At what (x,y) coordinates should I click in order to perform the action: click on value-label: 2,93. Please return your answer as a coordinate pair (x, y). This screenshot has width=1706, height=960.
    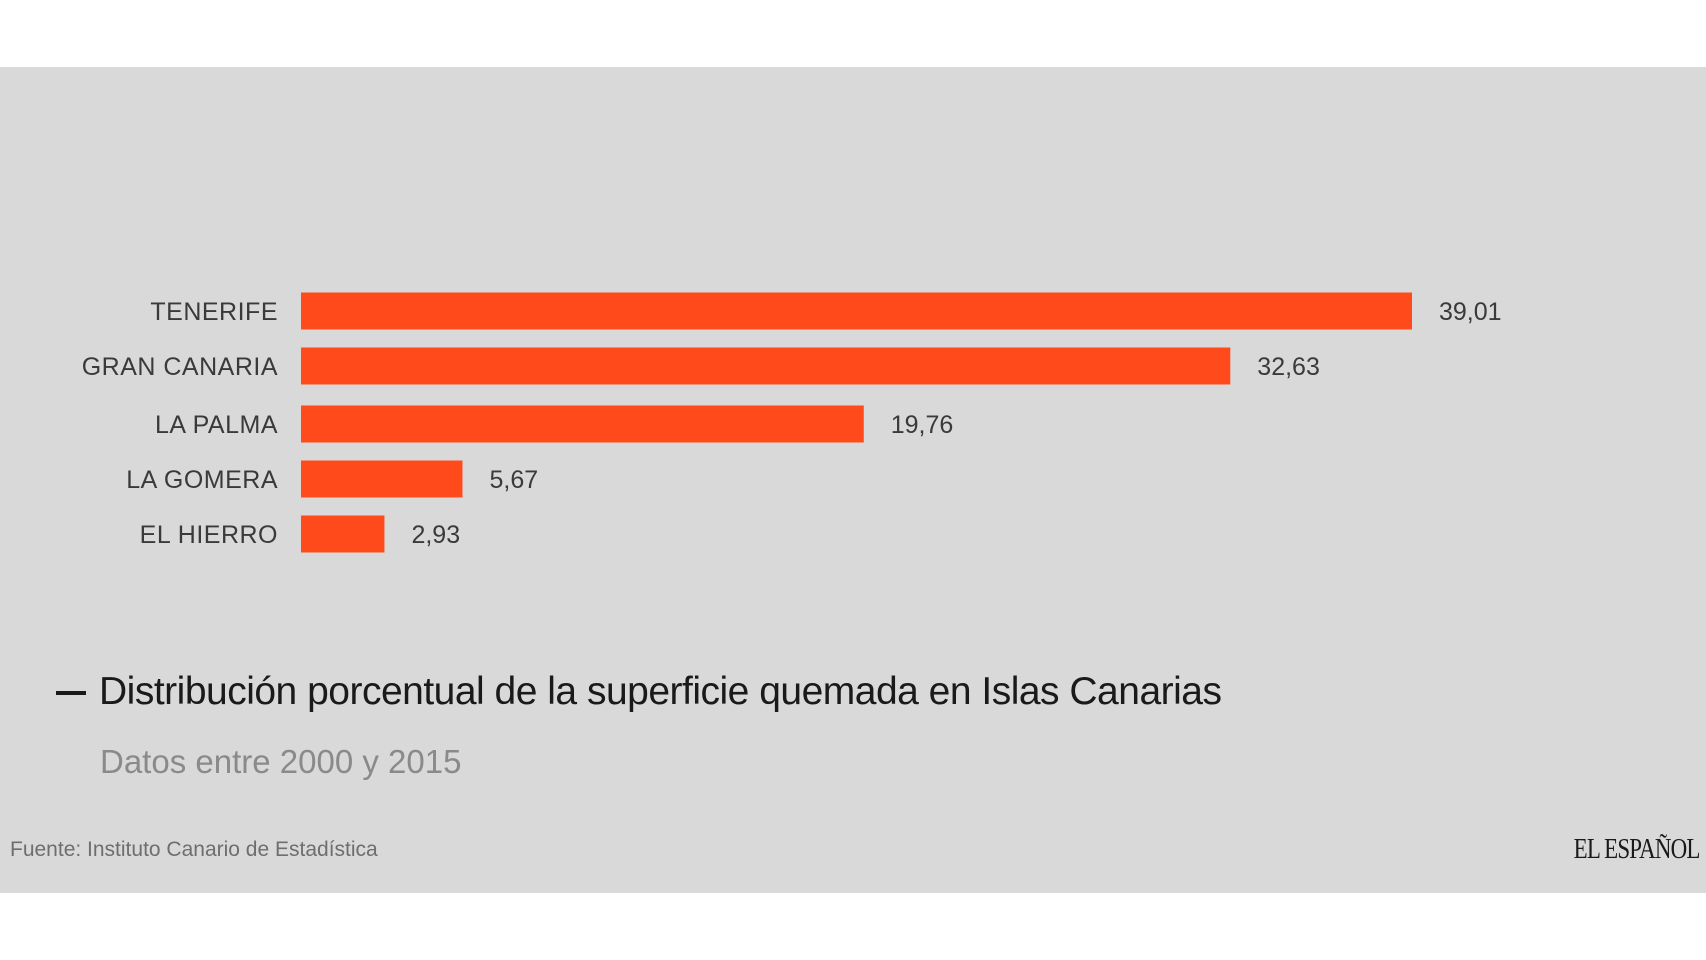
    Looking at the image, I should click on (435, 535).